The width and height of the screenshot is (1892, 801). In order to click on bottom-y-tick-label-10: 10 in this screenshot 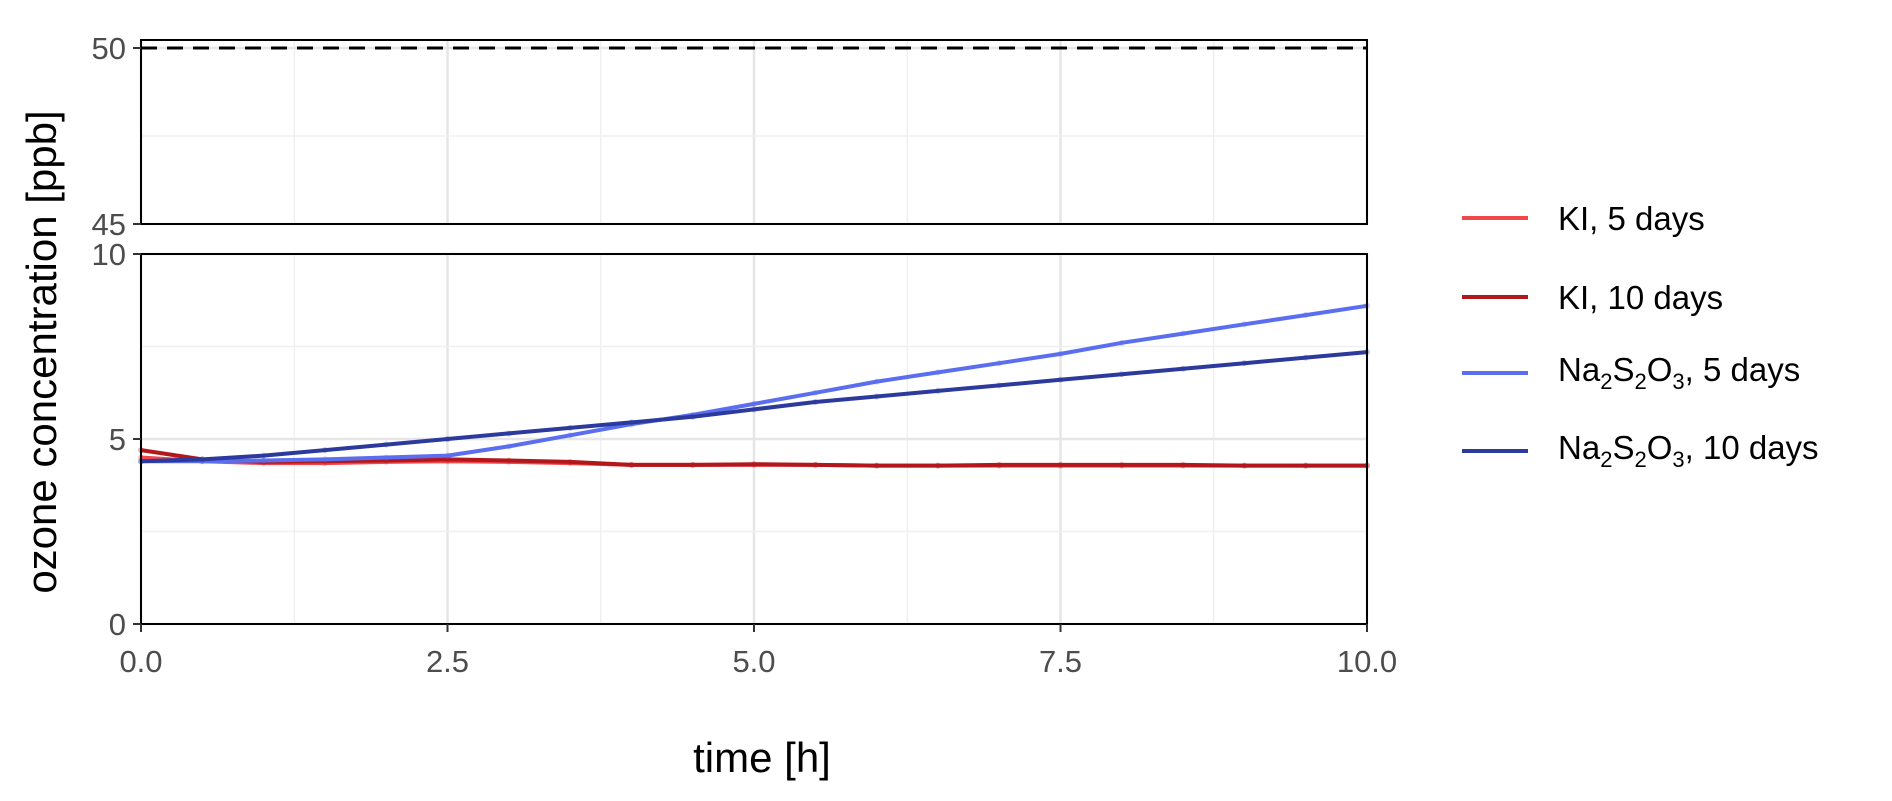, I will do `click(109, 254)`.